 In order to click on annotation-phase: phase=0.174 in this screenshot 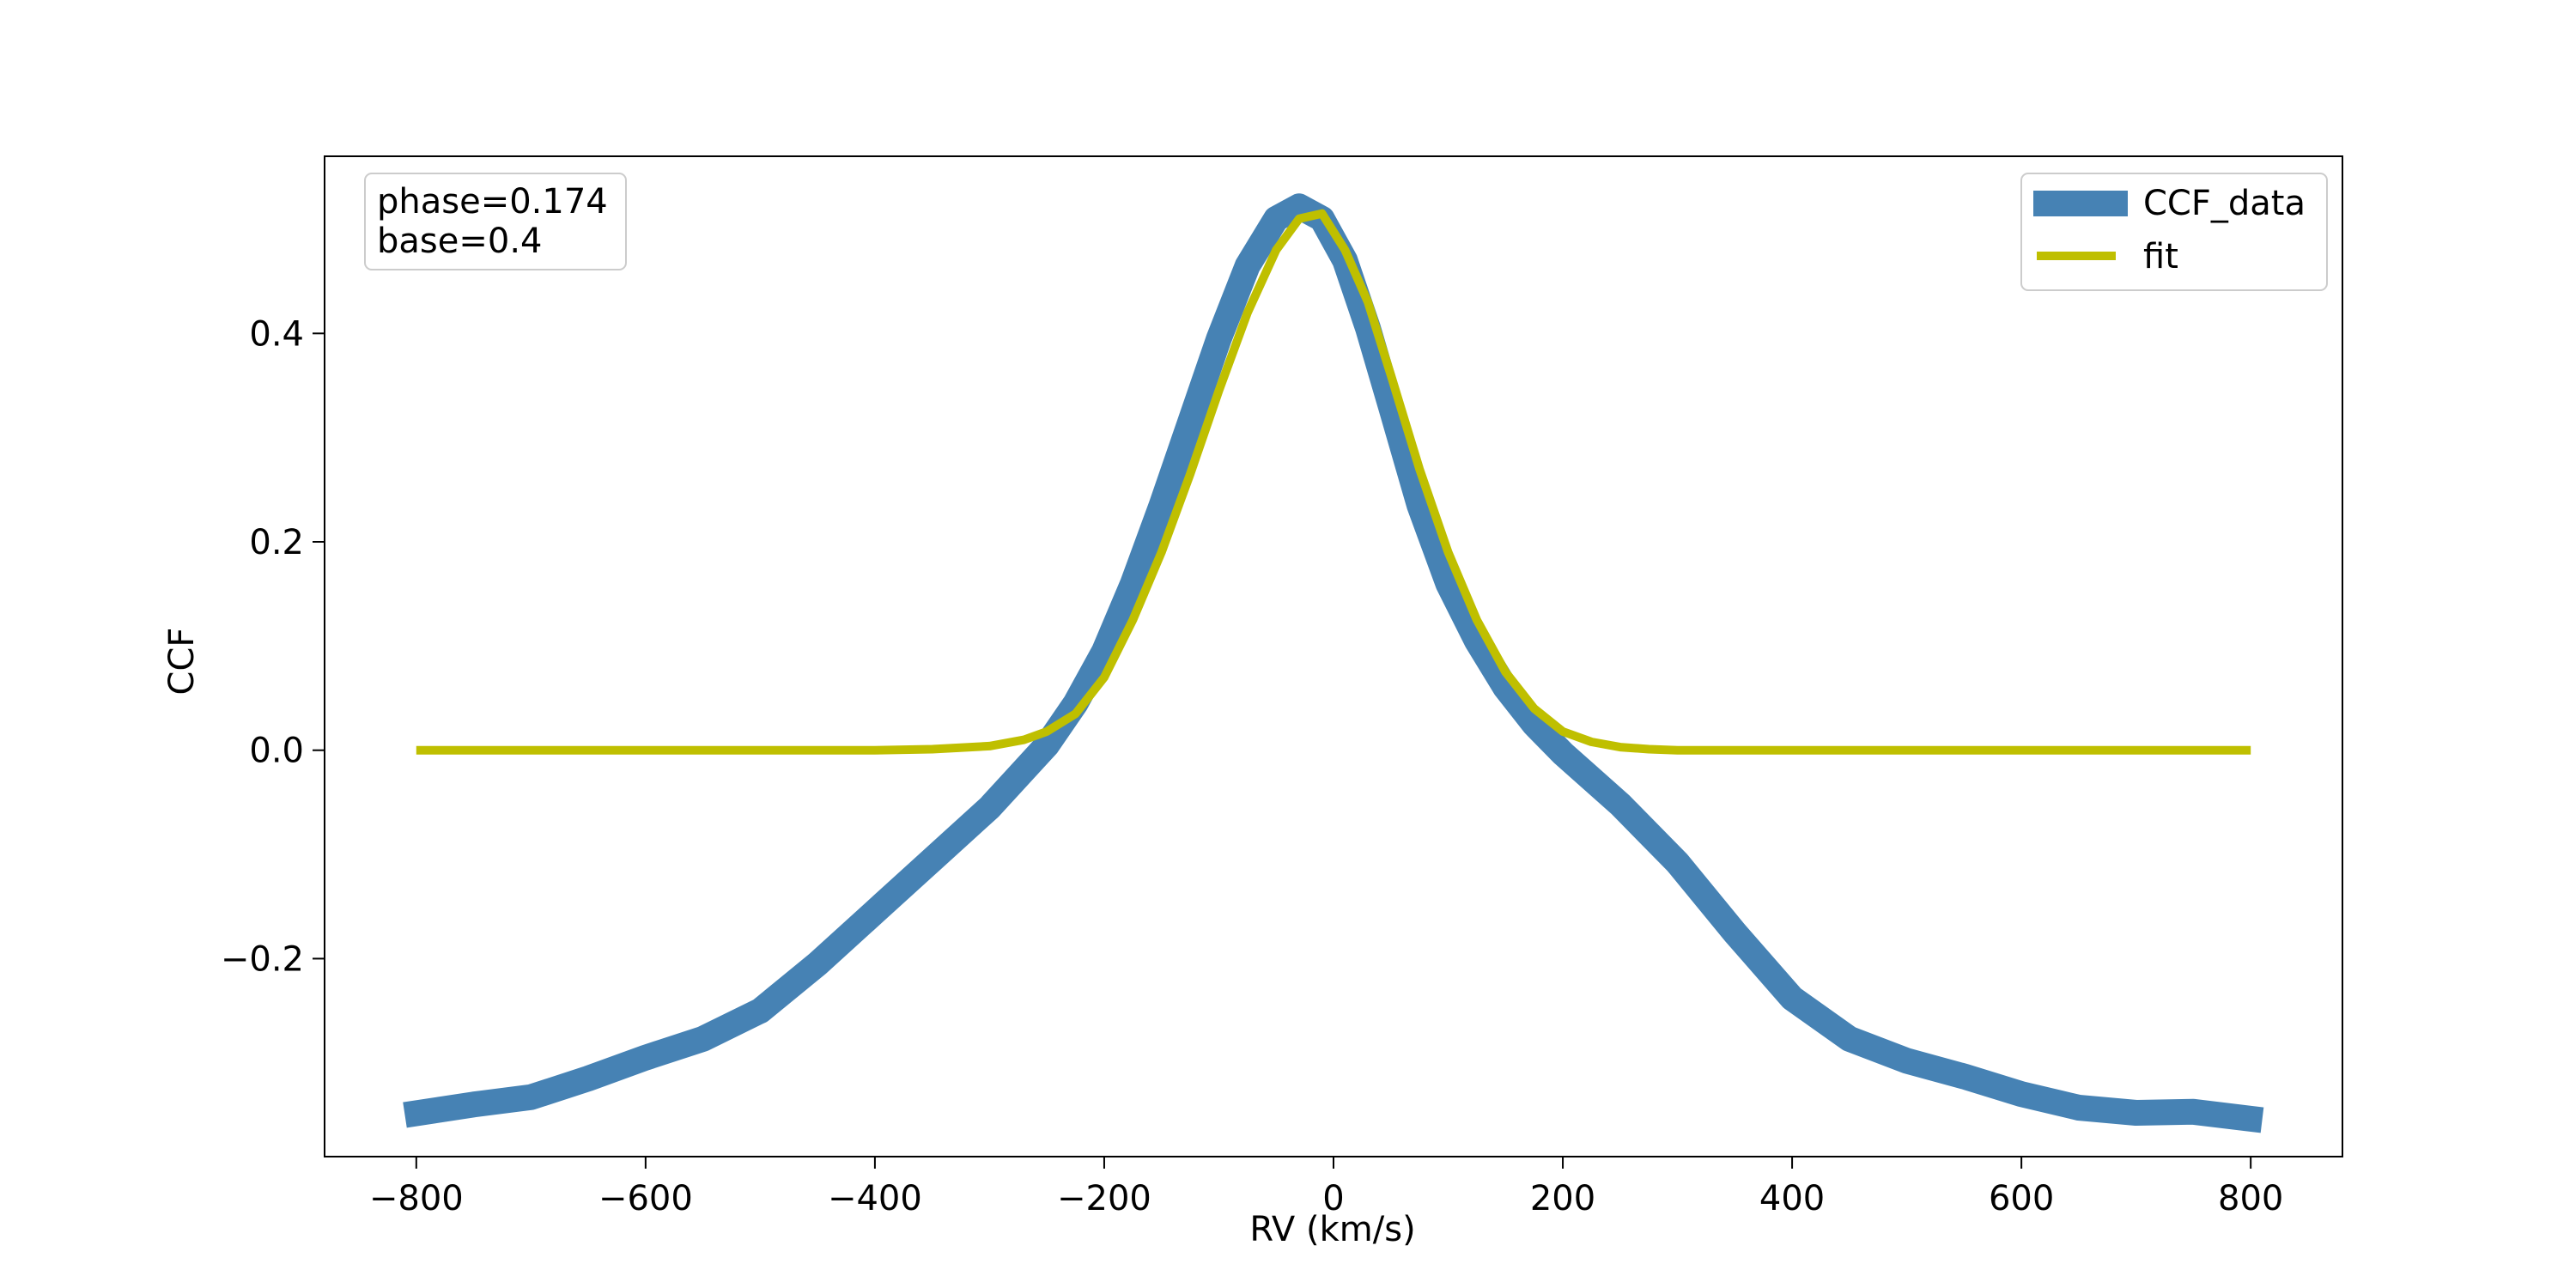, I will do `click(492, 202)`.